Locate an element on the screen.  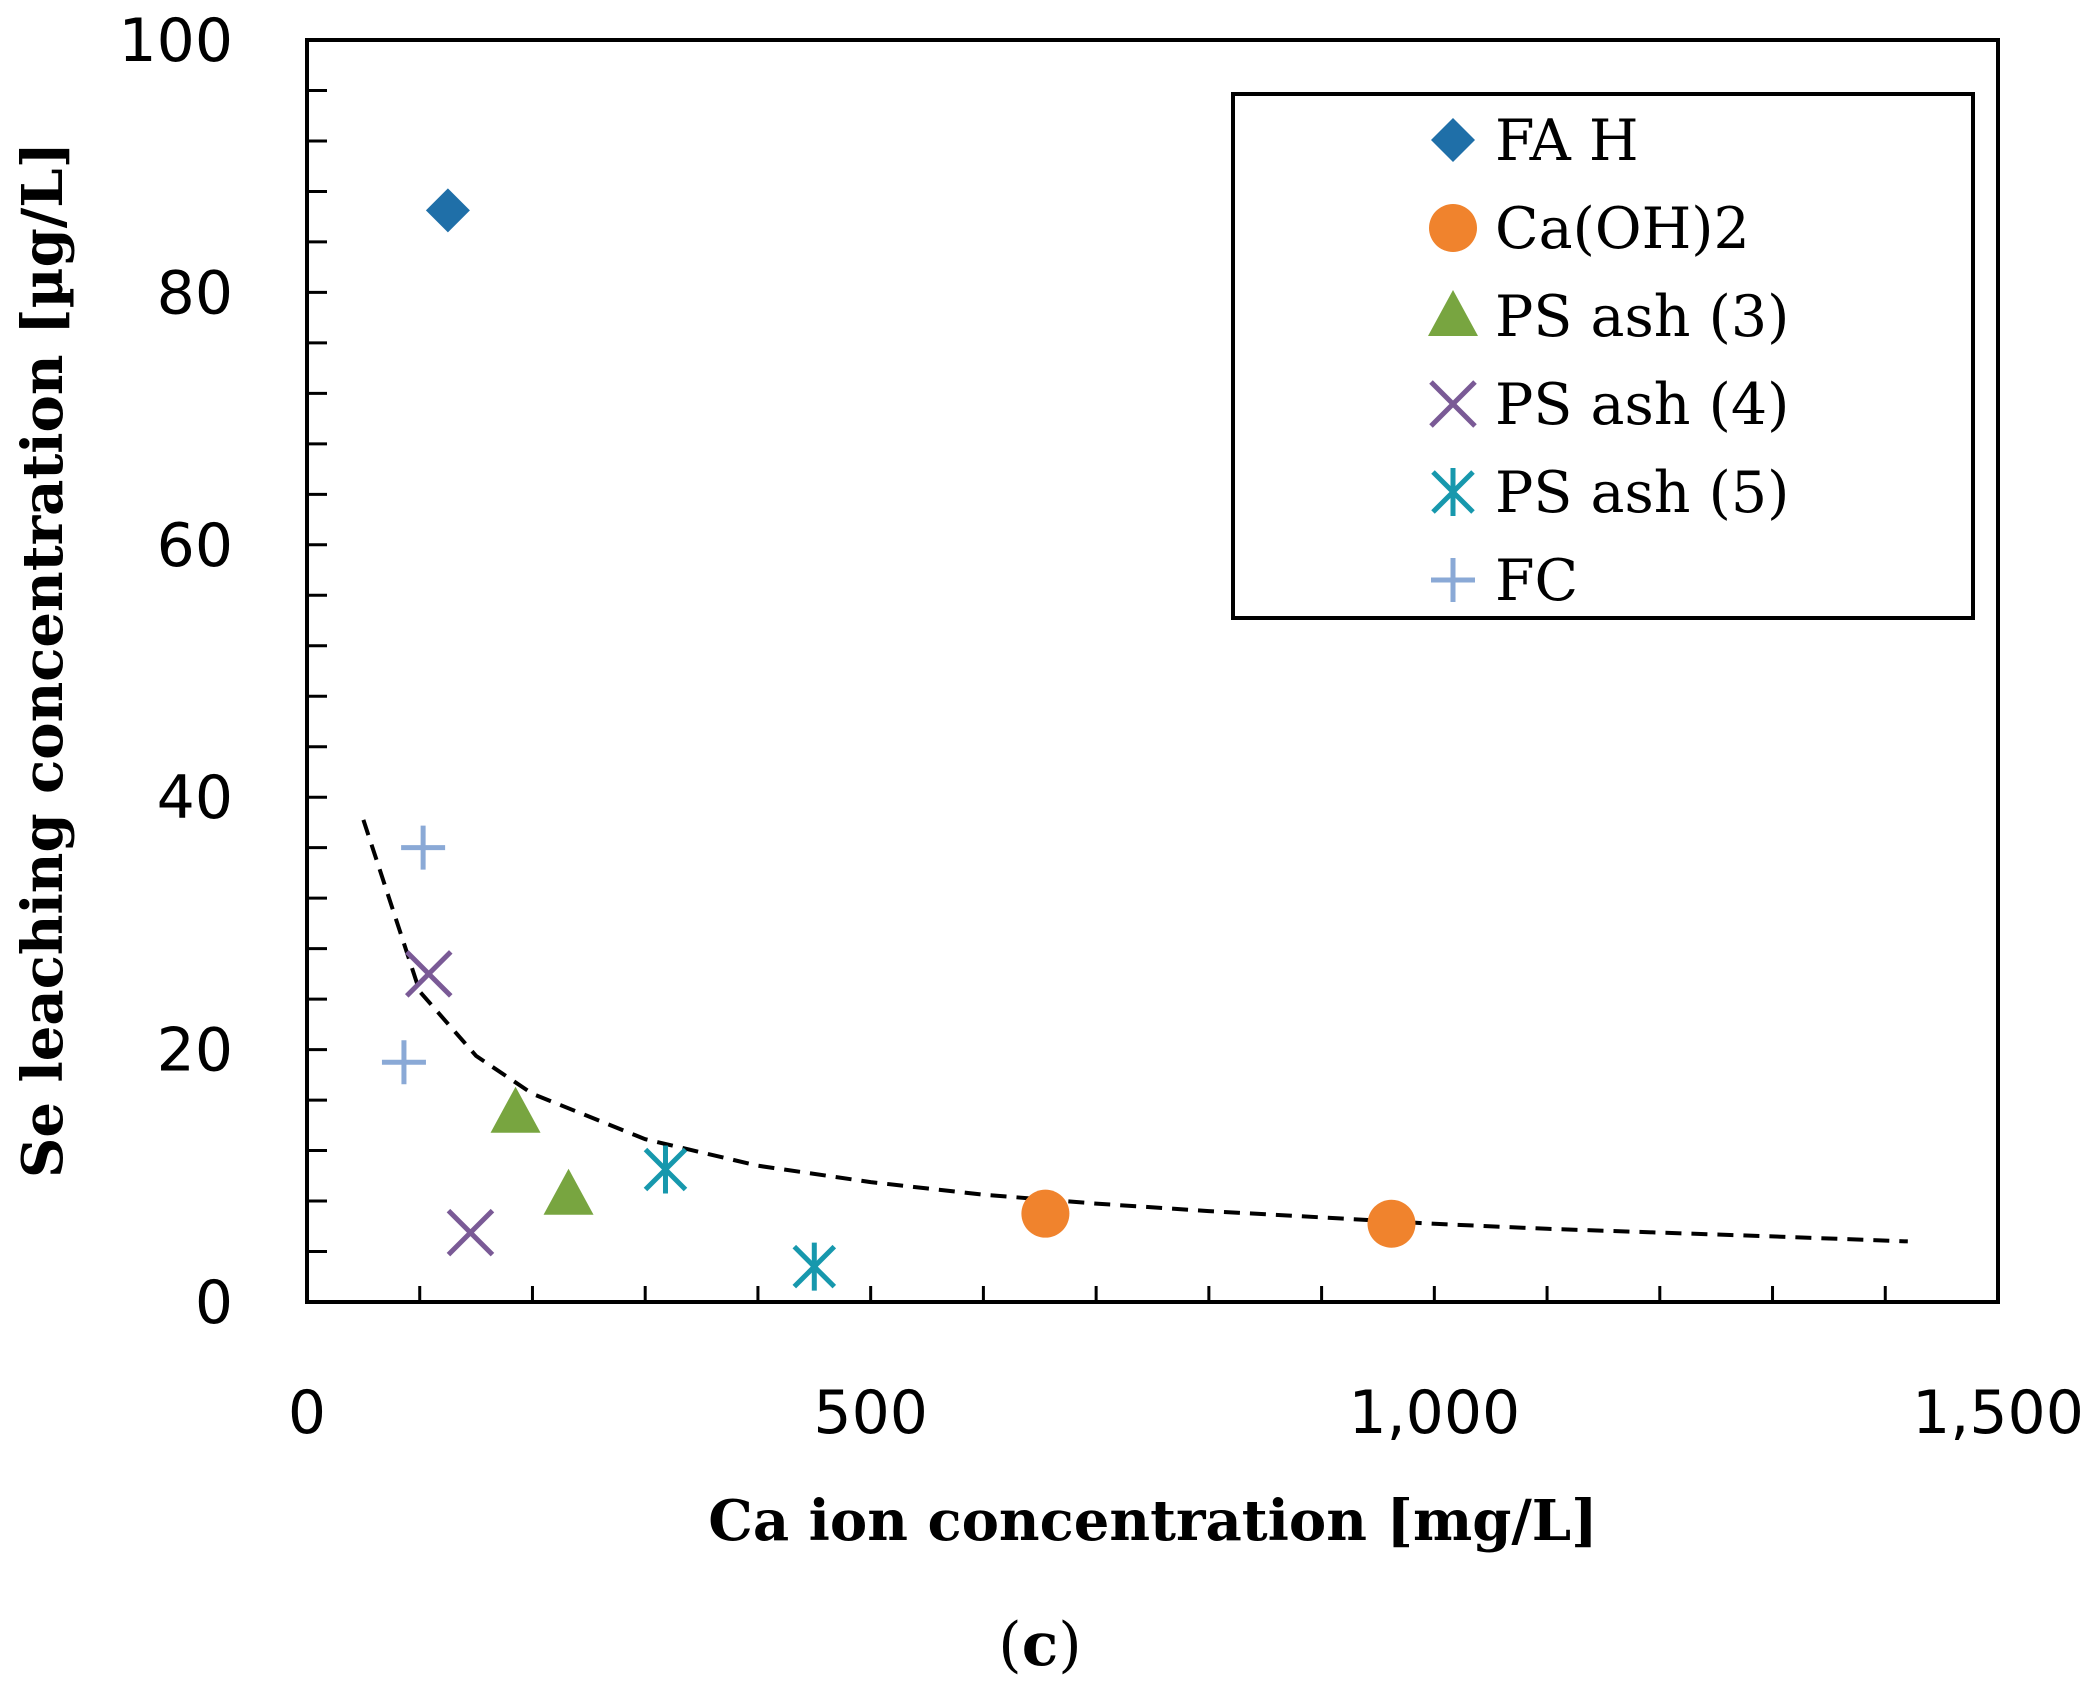
y-tick-label: 80 is located at coordinates (195, 293).